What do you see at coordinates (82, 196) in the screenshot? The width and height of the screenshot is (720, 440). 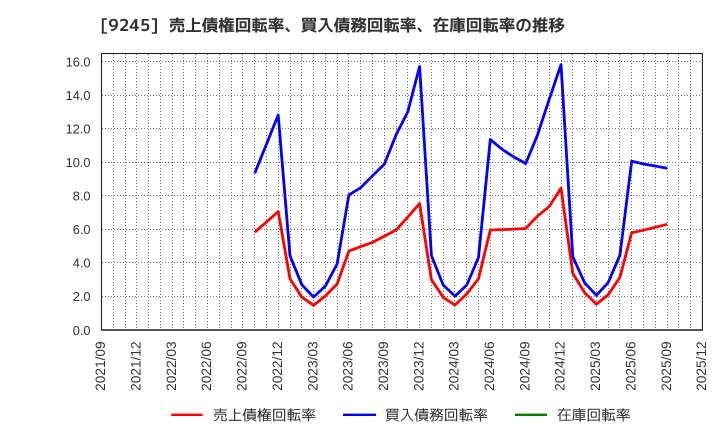 I see `svg-text: 8.0` at bounding box center [82, 196].